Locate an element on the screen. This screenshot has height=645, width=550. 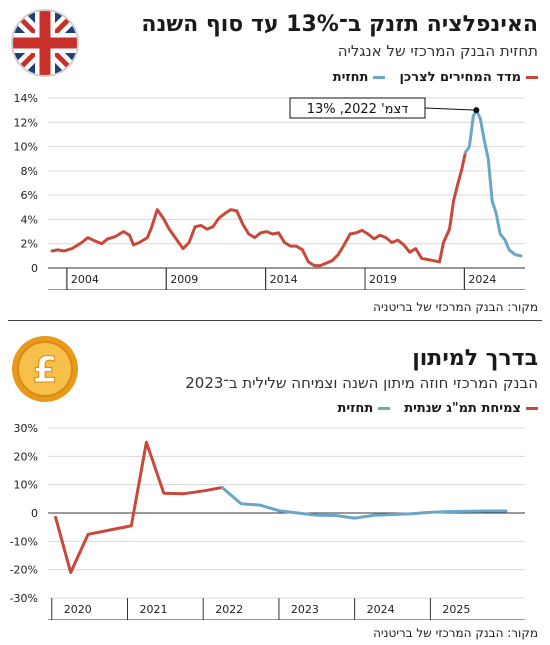
y-tick-label: 8% is located at coordinates (29, 171).